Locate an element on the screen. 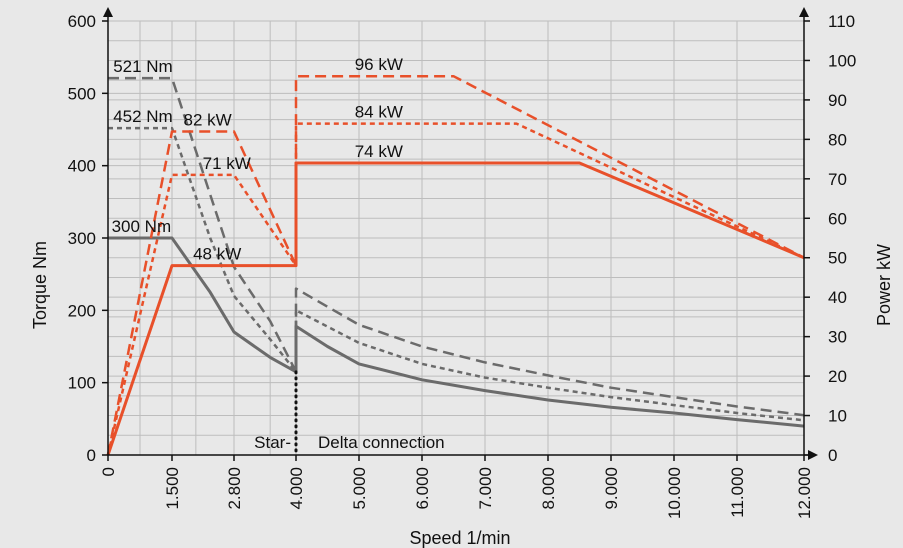 This screenshot has width=903, height=548. y-right-tick-label: 20 is located at coordinates (837, 376).